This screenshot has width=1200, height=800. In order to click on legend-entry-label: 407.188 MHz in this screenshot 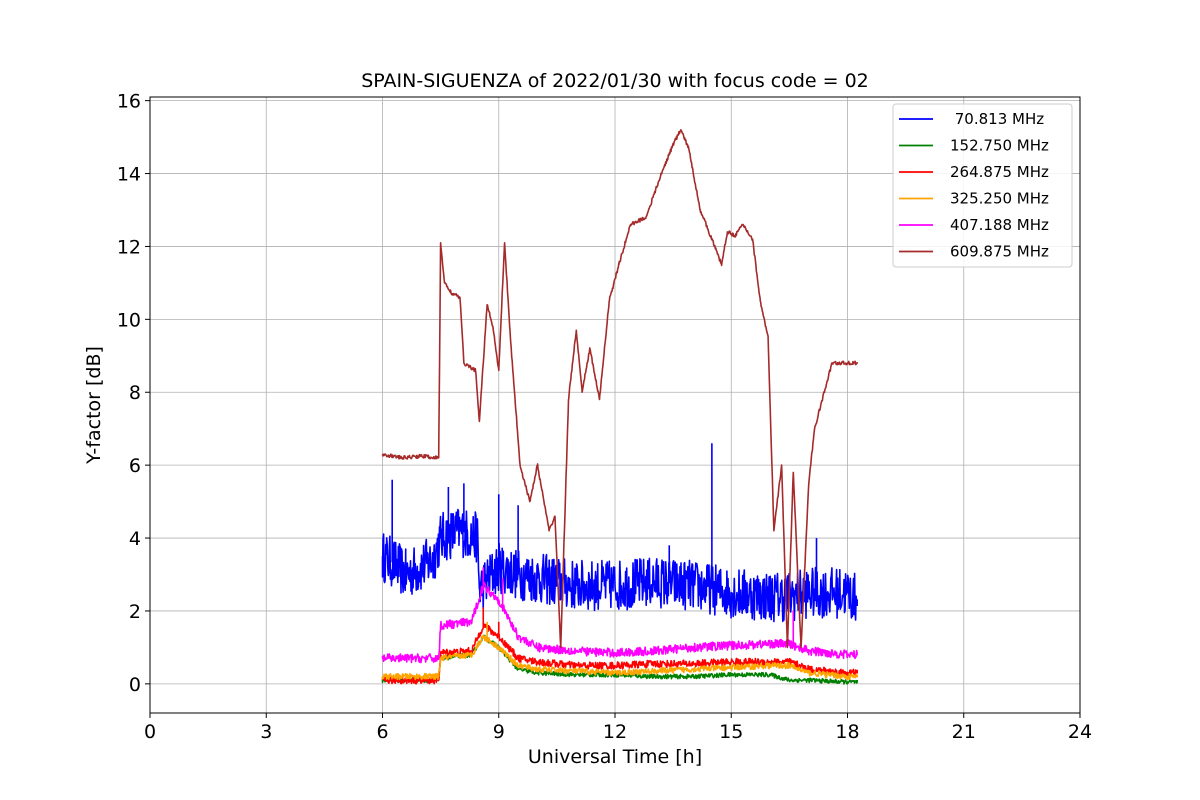, I will do `click(999, 225)`.